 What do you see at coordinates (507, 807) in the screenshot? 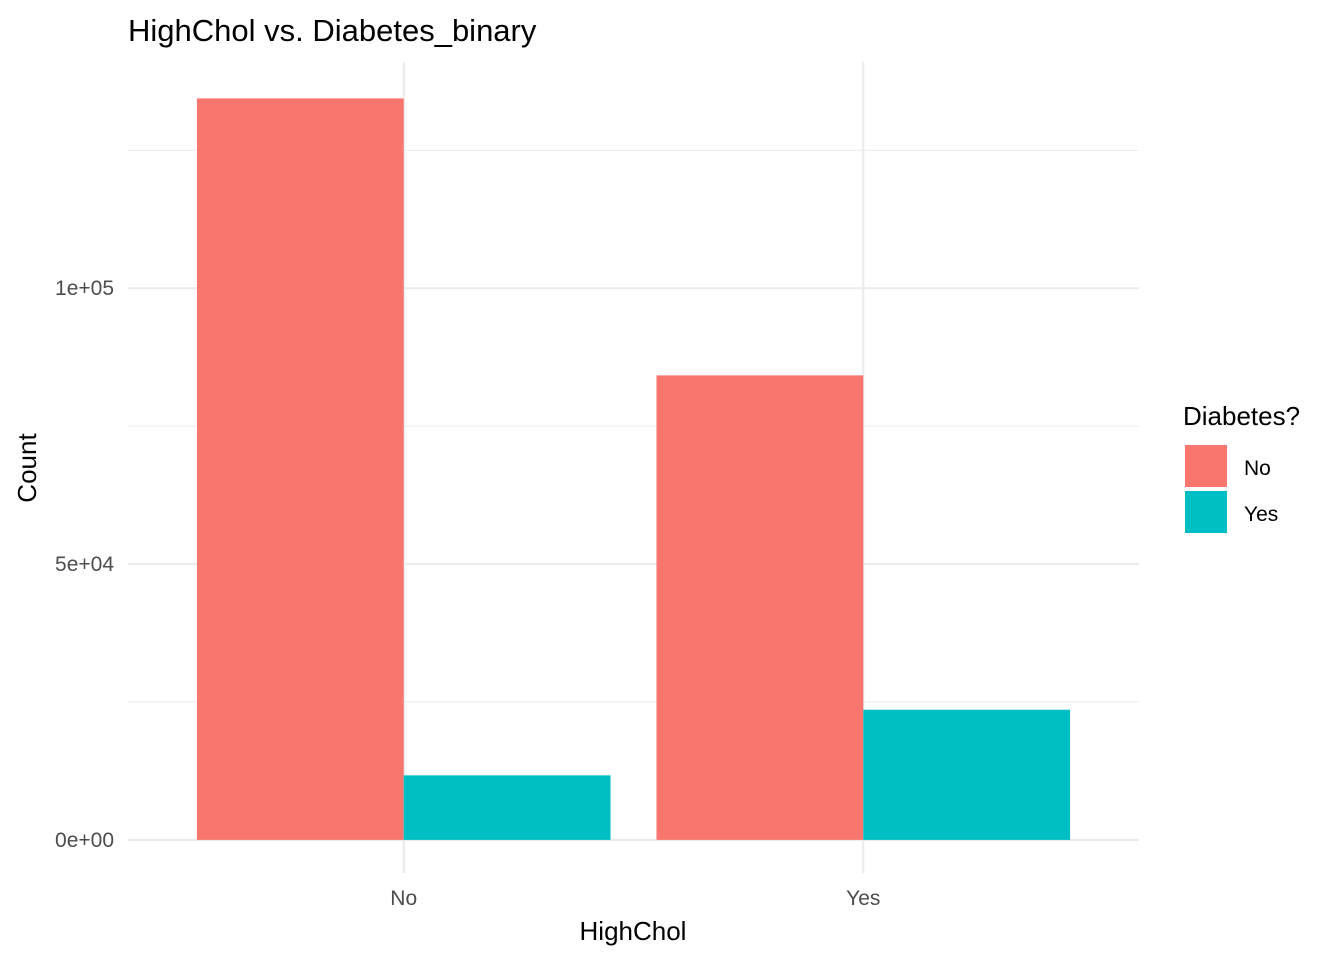
I see `bar-no-yes` at bounding box center [507, 807].